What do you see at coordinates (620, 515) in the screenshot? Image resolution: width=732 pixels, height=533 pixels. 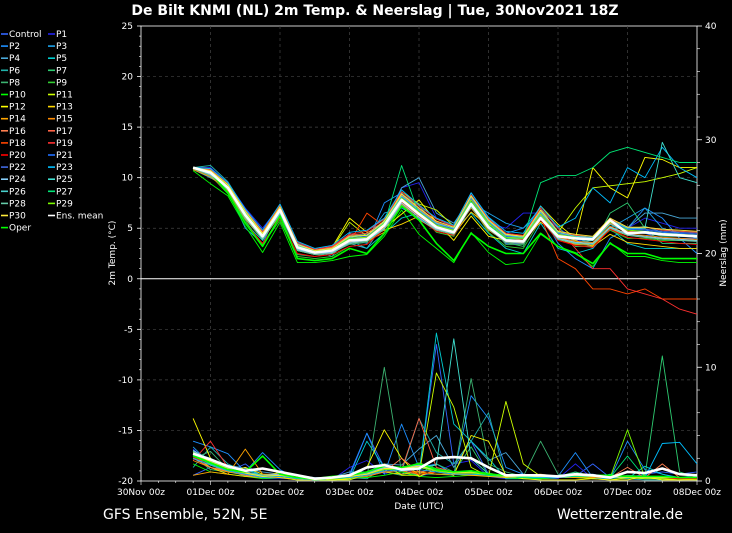 I see `footer-source: Wetterzentrale.de` at bounding box center [620, 515].